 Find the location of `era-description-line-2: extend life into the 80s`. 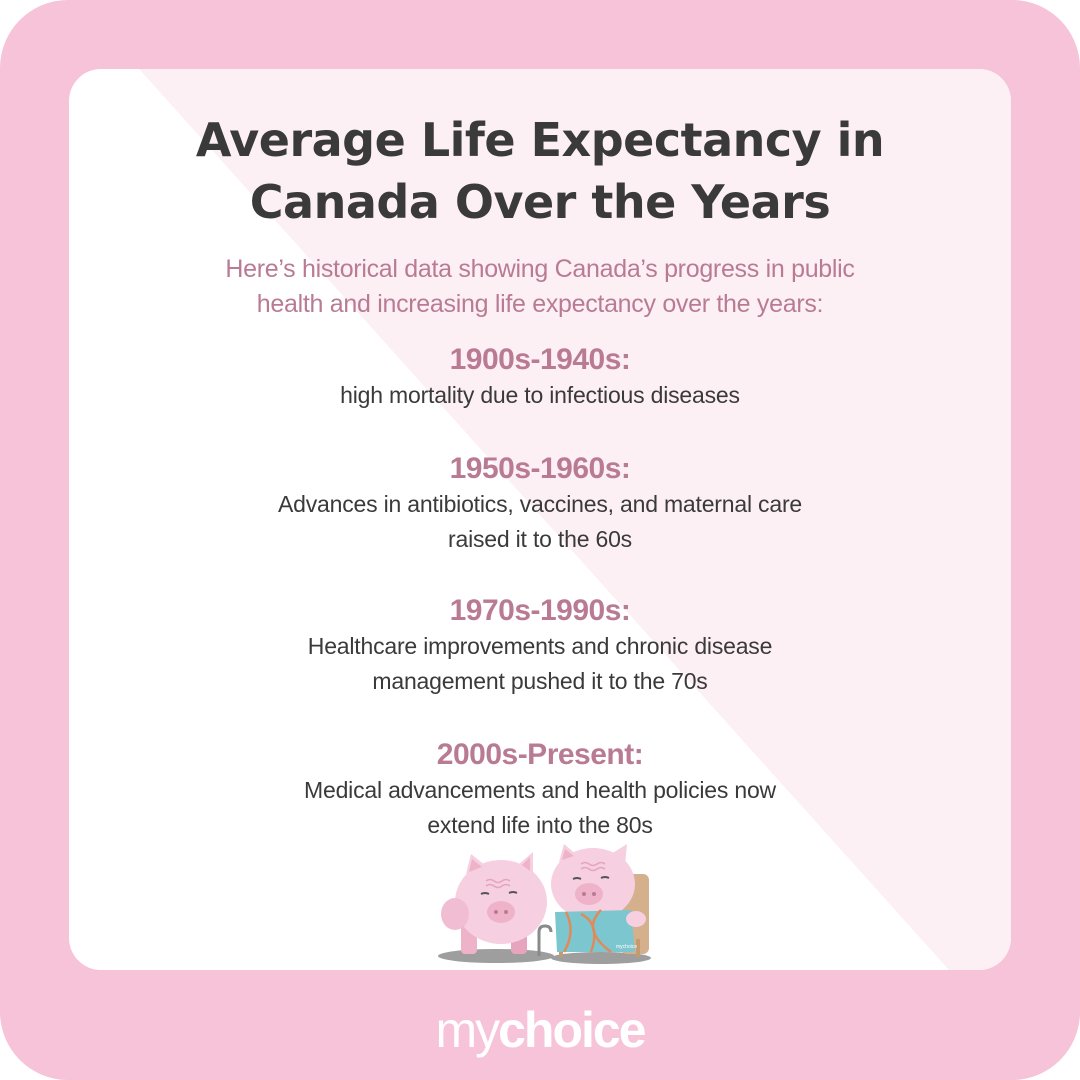

era-description-line-2: extend life into the 80s is located at coordinates (540, 825).